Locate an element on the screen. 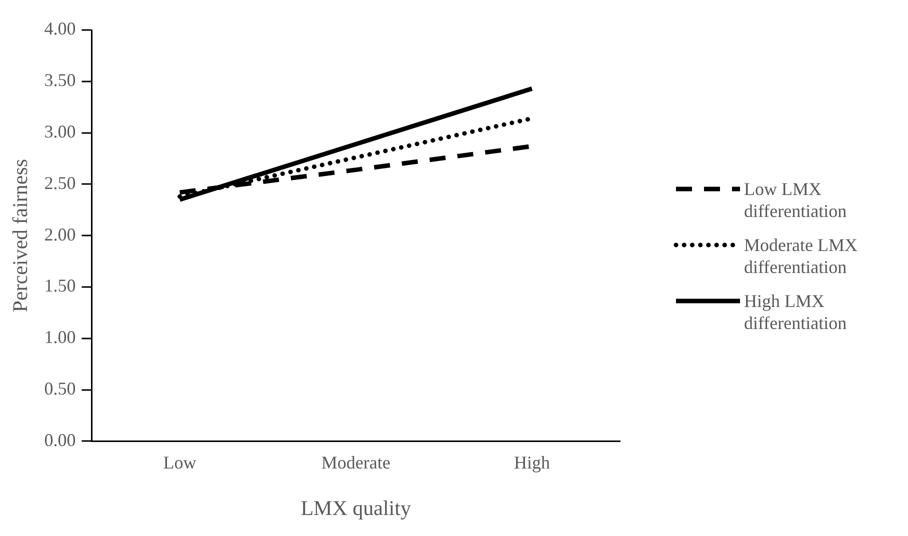  x-axis-title: LMX quality is located at coordinates (356, 508).